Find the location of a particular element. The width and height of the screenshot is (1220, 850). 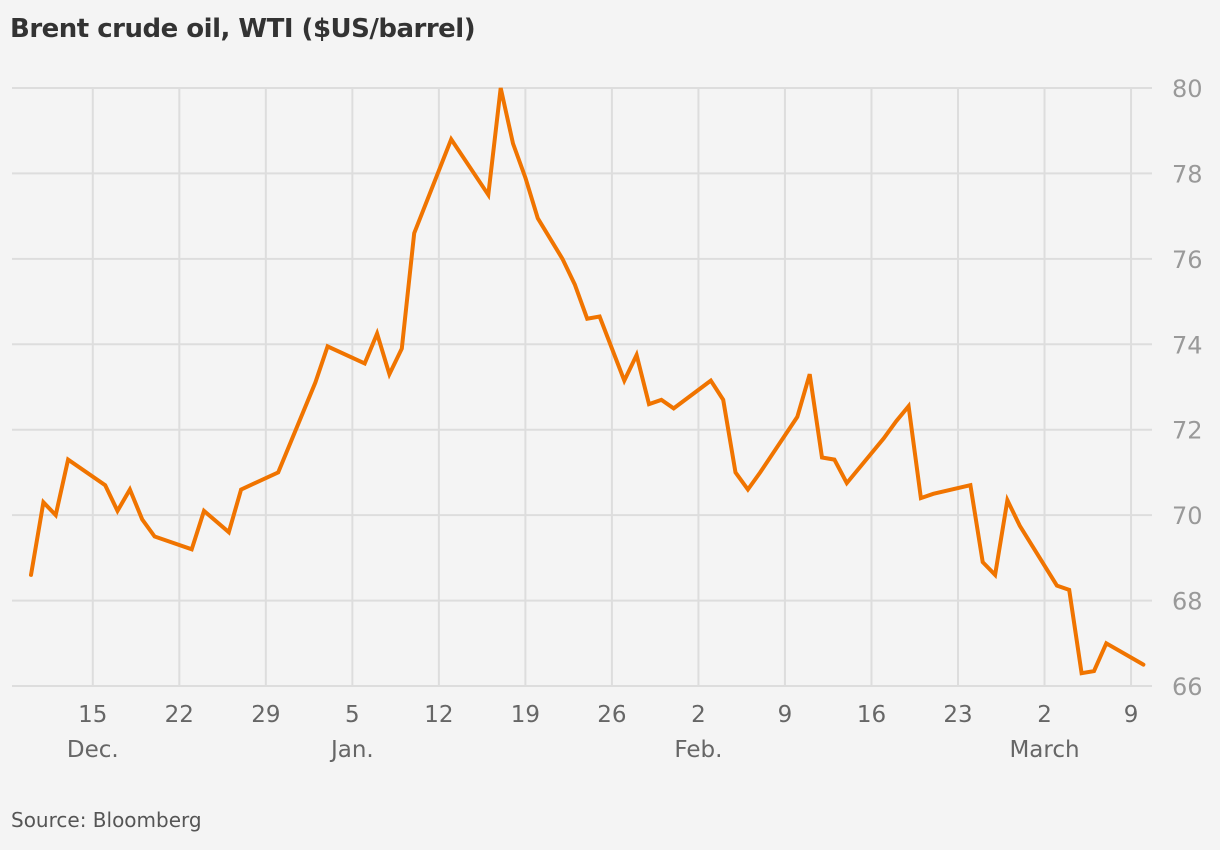

y-tick-label: 68 is located at coordinates (1187, 602).